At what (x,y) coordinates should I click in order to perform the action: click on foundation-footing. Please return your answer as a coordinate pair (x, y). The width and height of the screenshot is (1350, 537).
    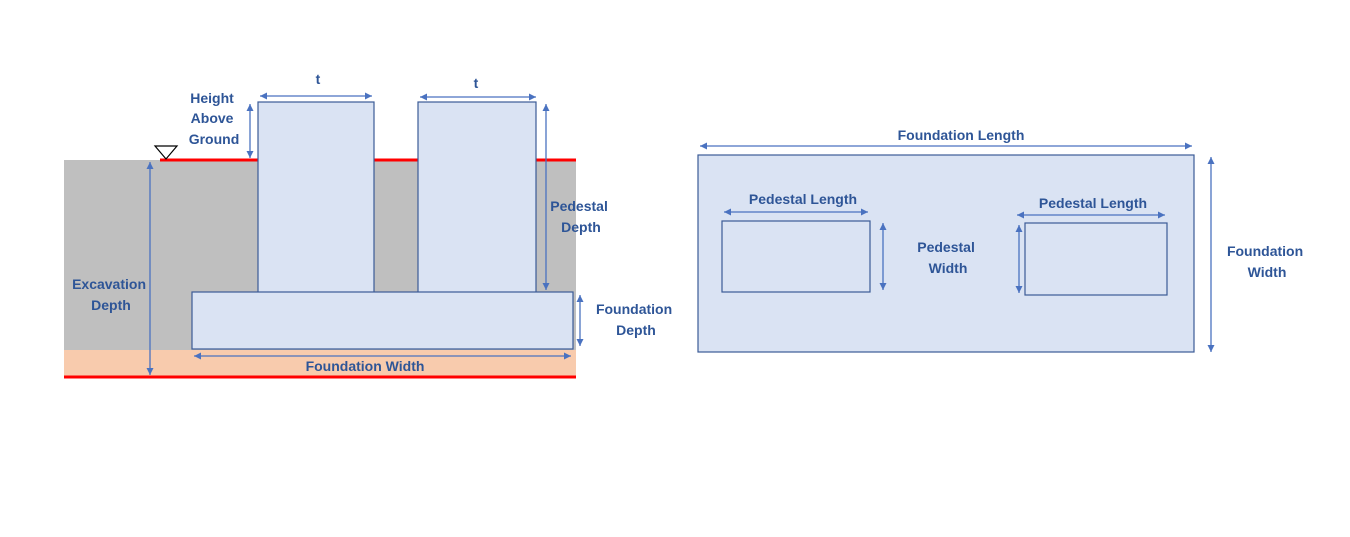
    Looking at the image, I should click on (382, 320).